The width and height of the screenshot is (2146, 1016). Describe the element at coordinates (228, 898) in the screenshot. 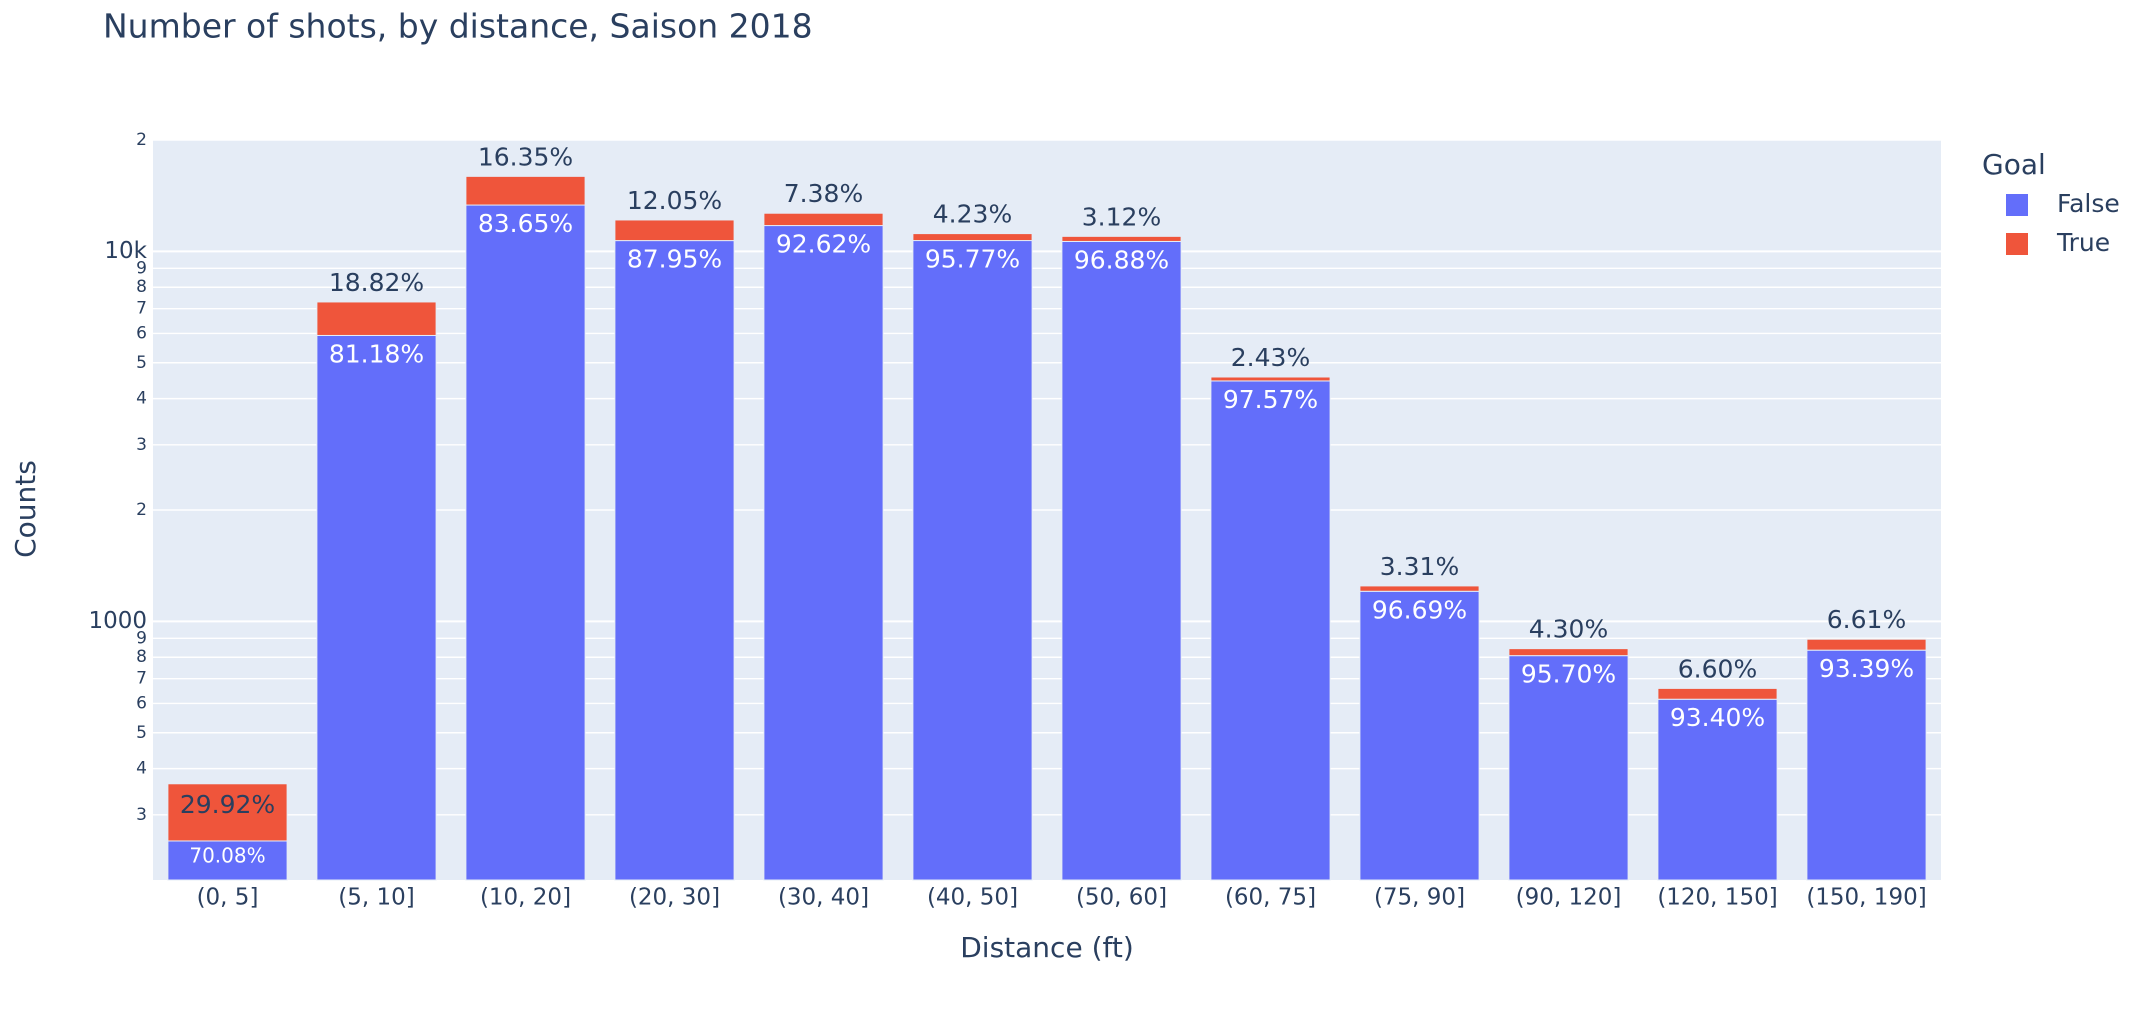

I see `x-tick-label: (0, 5]` at that location.